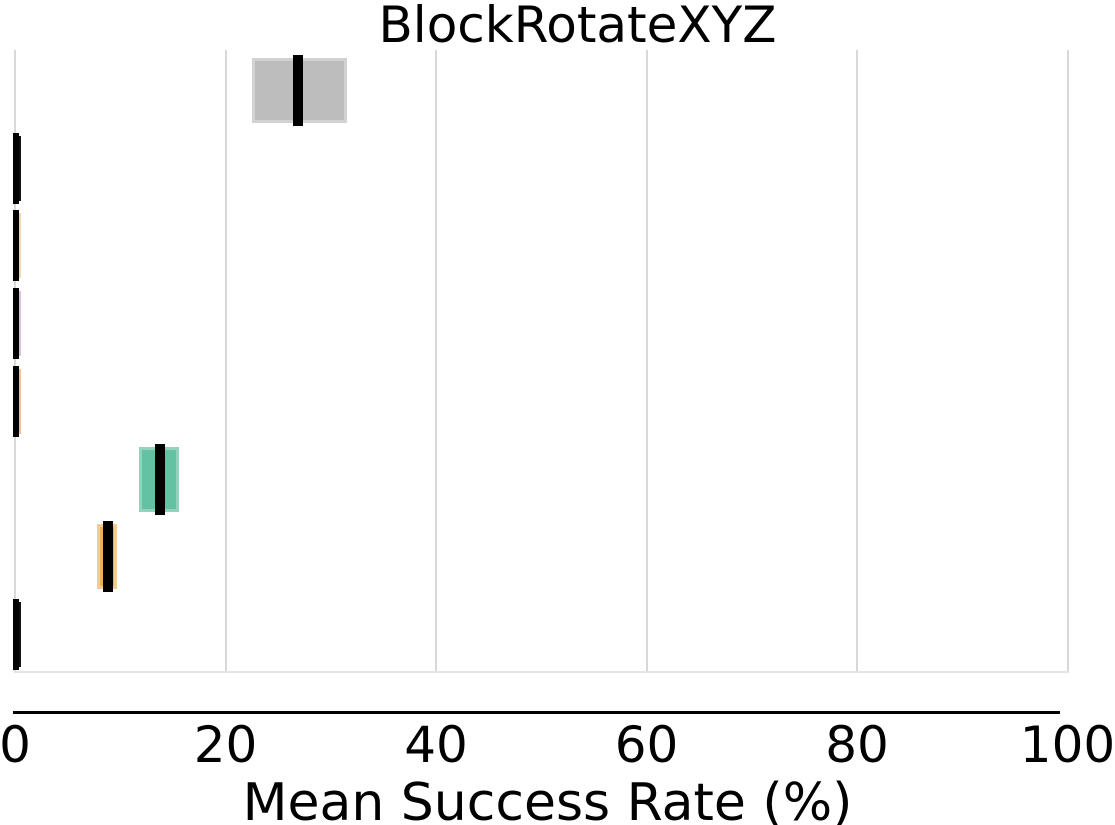  I want to click on x-axis-line, so click(536, 712).